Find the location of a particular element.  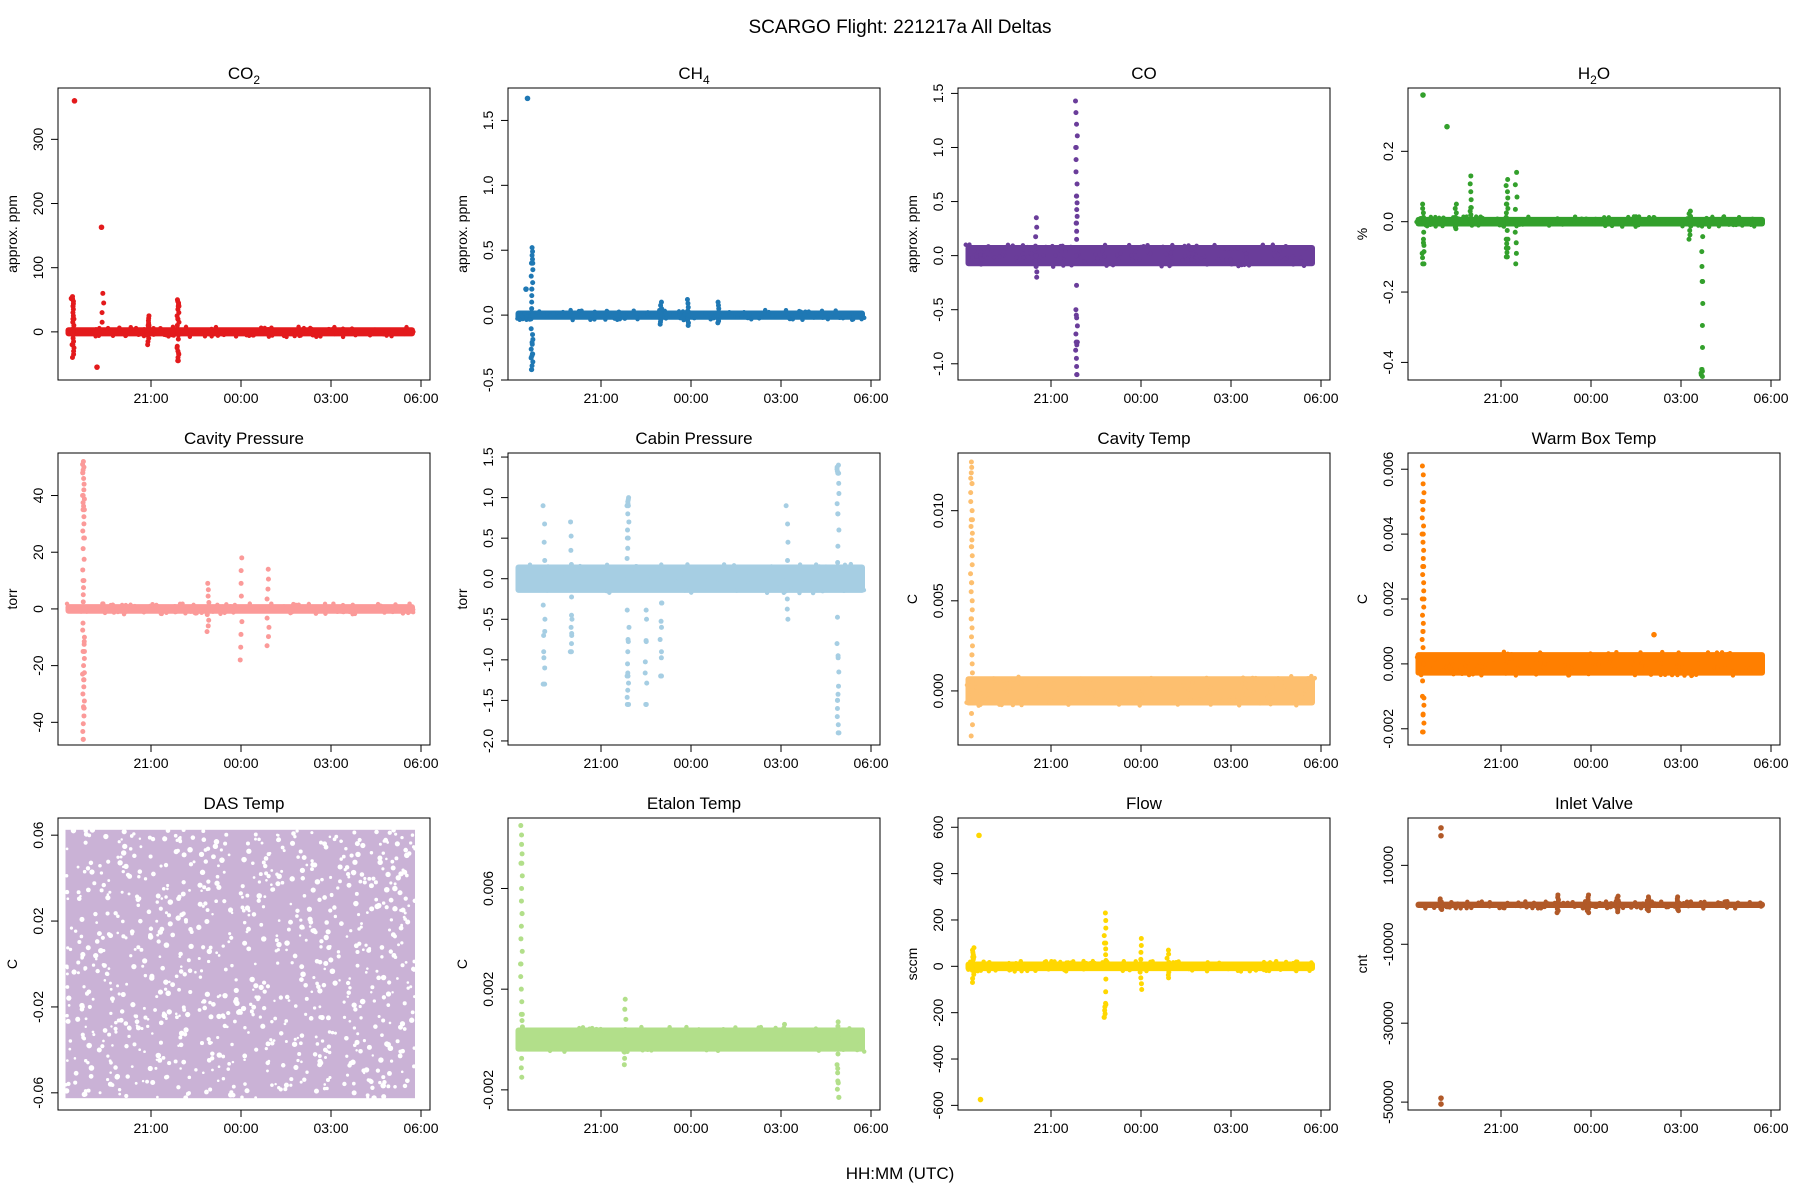

y-axis-label: torr is located at coordinates (12, 598).